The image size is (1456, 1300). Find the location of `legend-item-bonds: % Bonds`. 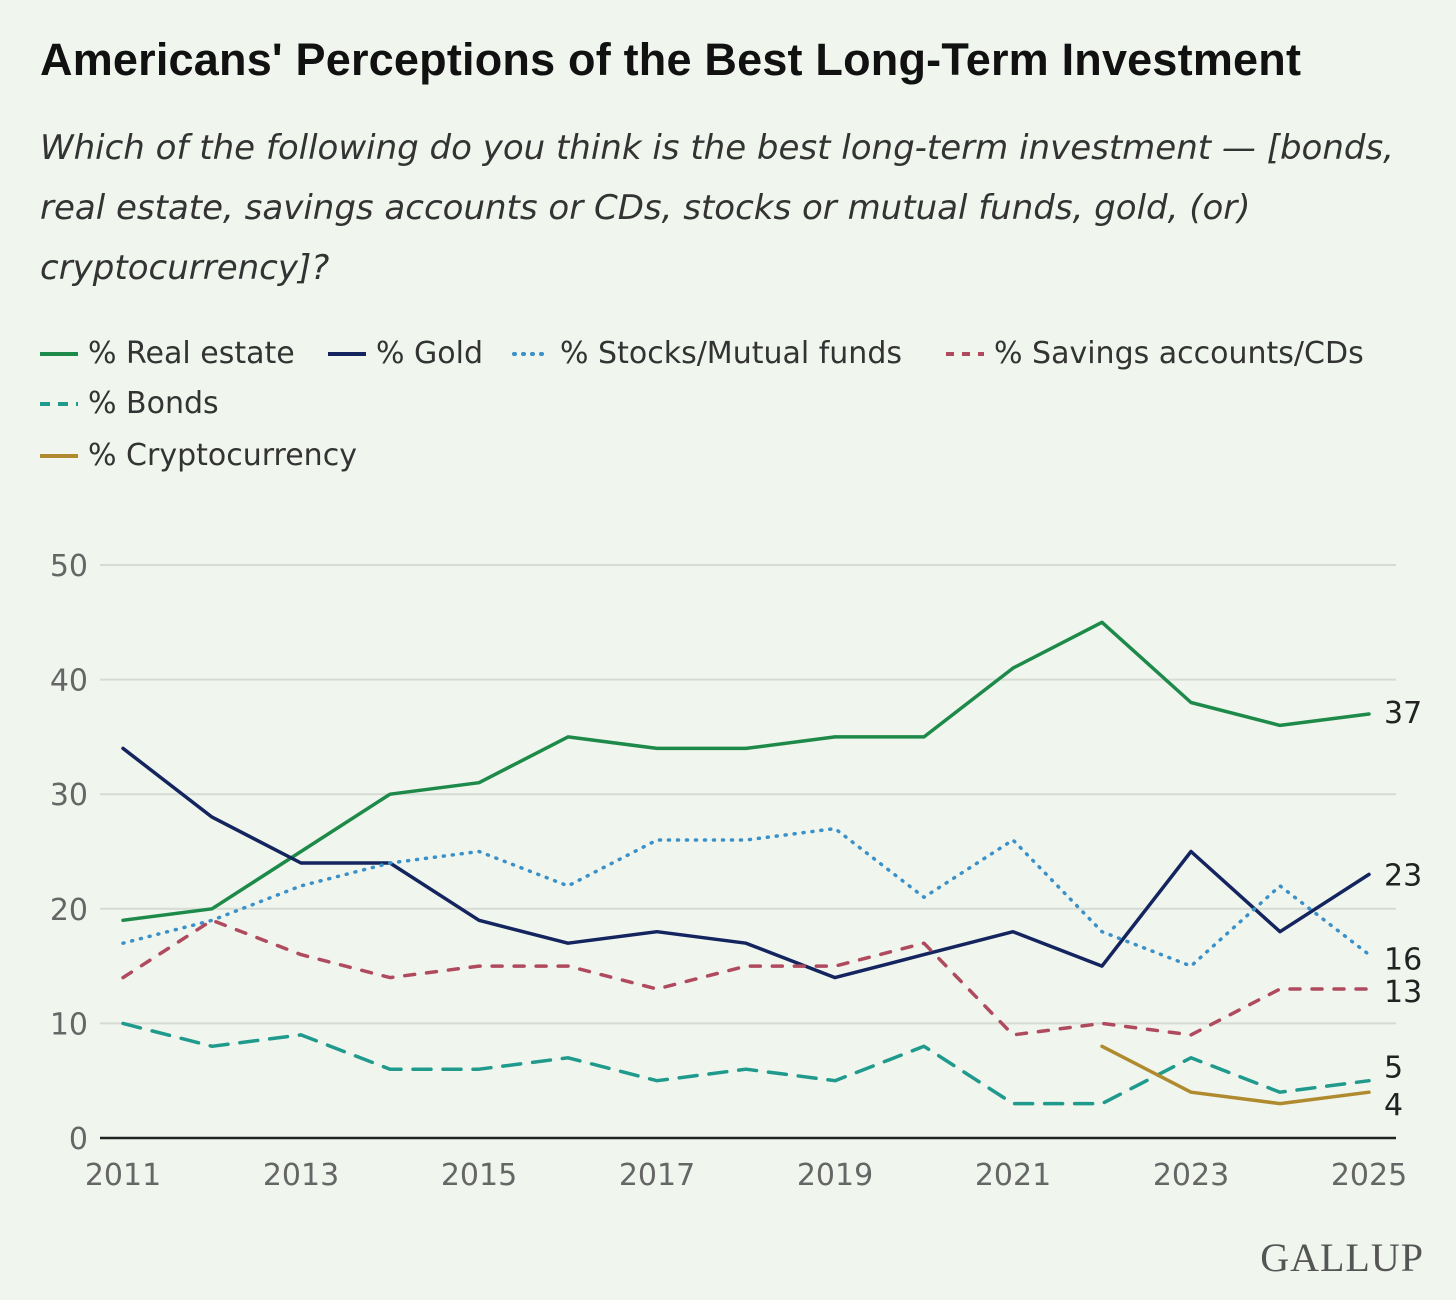

legend-item-bonds: % Bonds is located at coordinates (129, 403).